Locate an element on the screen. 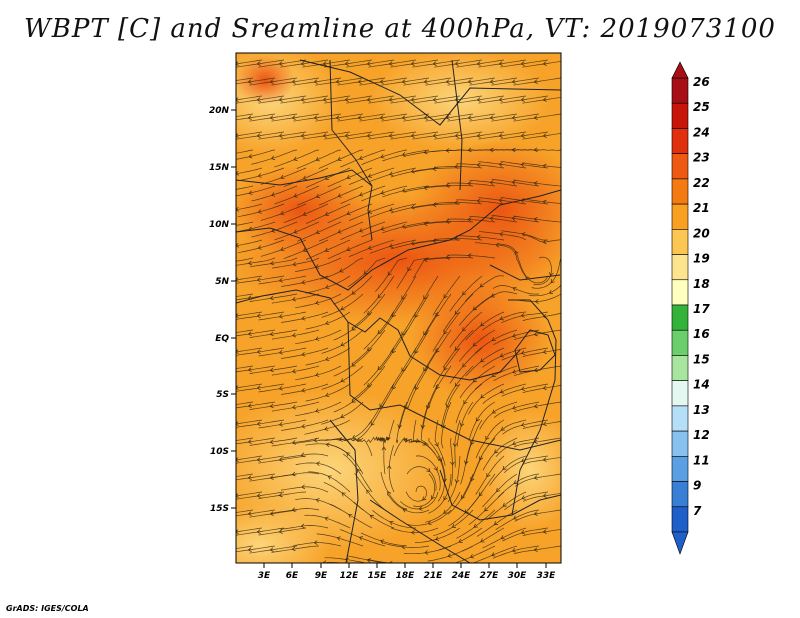 The width and height of the screenshot is (800, 618). colorbar-label: 14 is located at coordinates (701, 385).